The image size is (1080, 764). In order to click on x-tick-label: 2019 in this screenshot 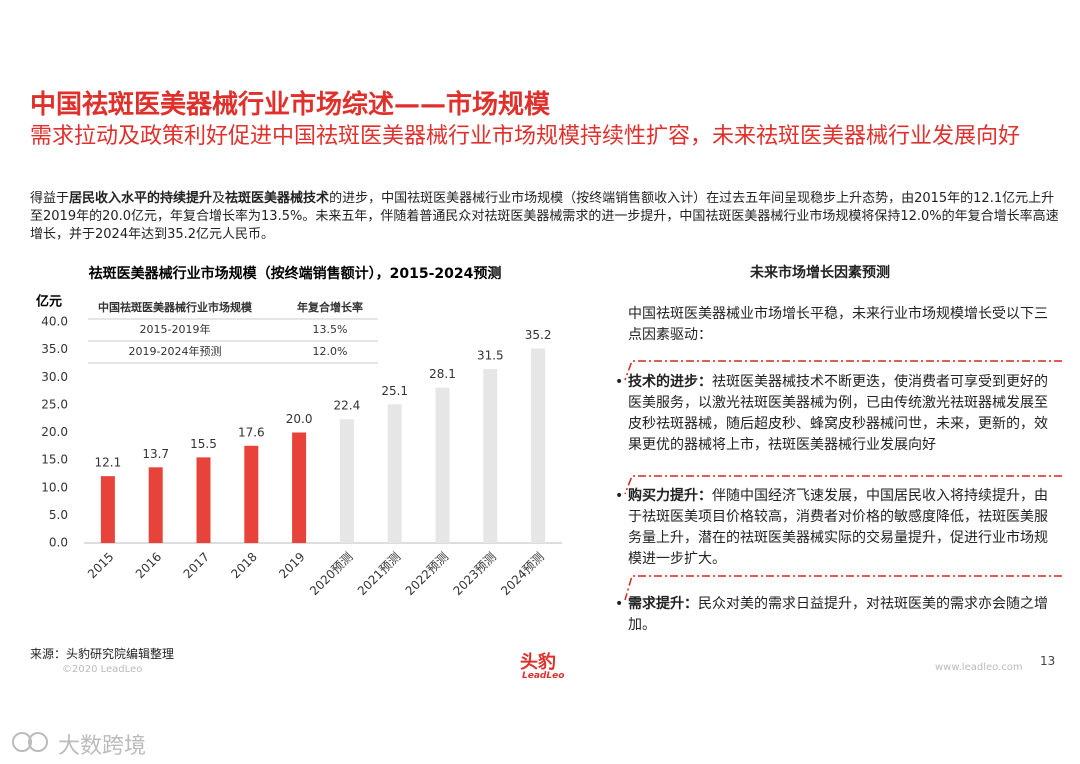, I will do `click(291, 565)`.